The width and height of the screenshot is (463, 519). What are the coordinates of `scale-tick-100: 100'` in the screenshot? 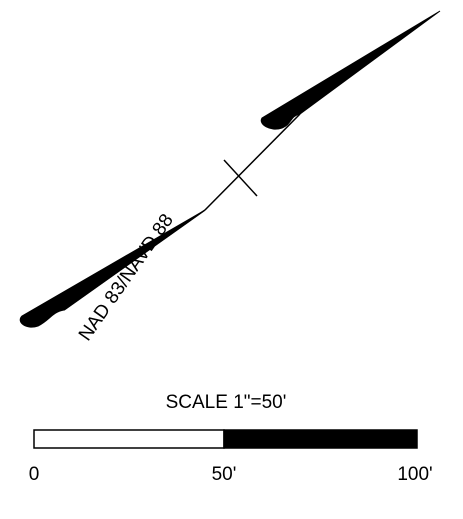 It's located at (414, 474).